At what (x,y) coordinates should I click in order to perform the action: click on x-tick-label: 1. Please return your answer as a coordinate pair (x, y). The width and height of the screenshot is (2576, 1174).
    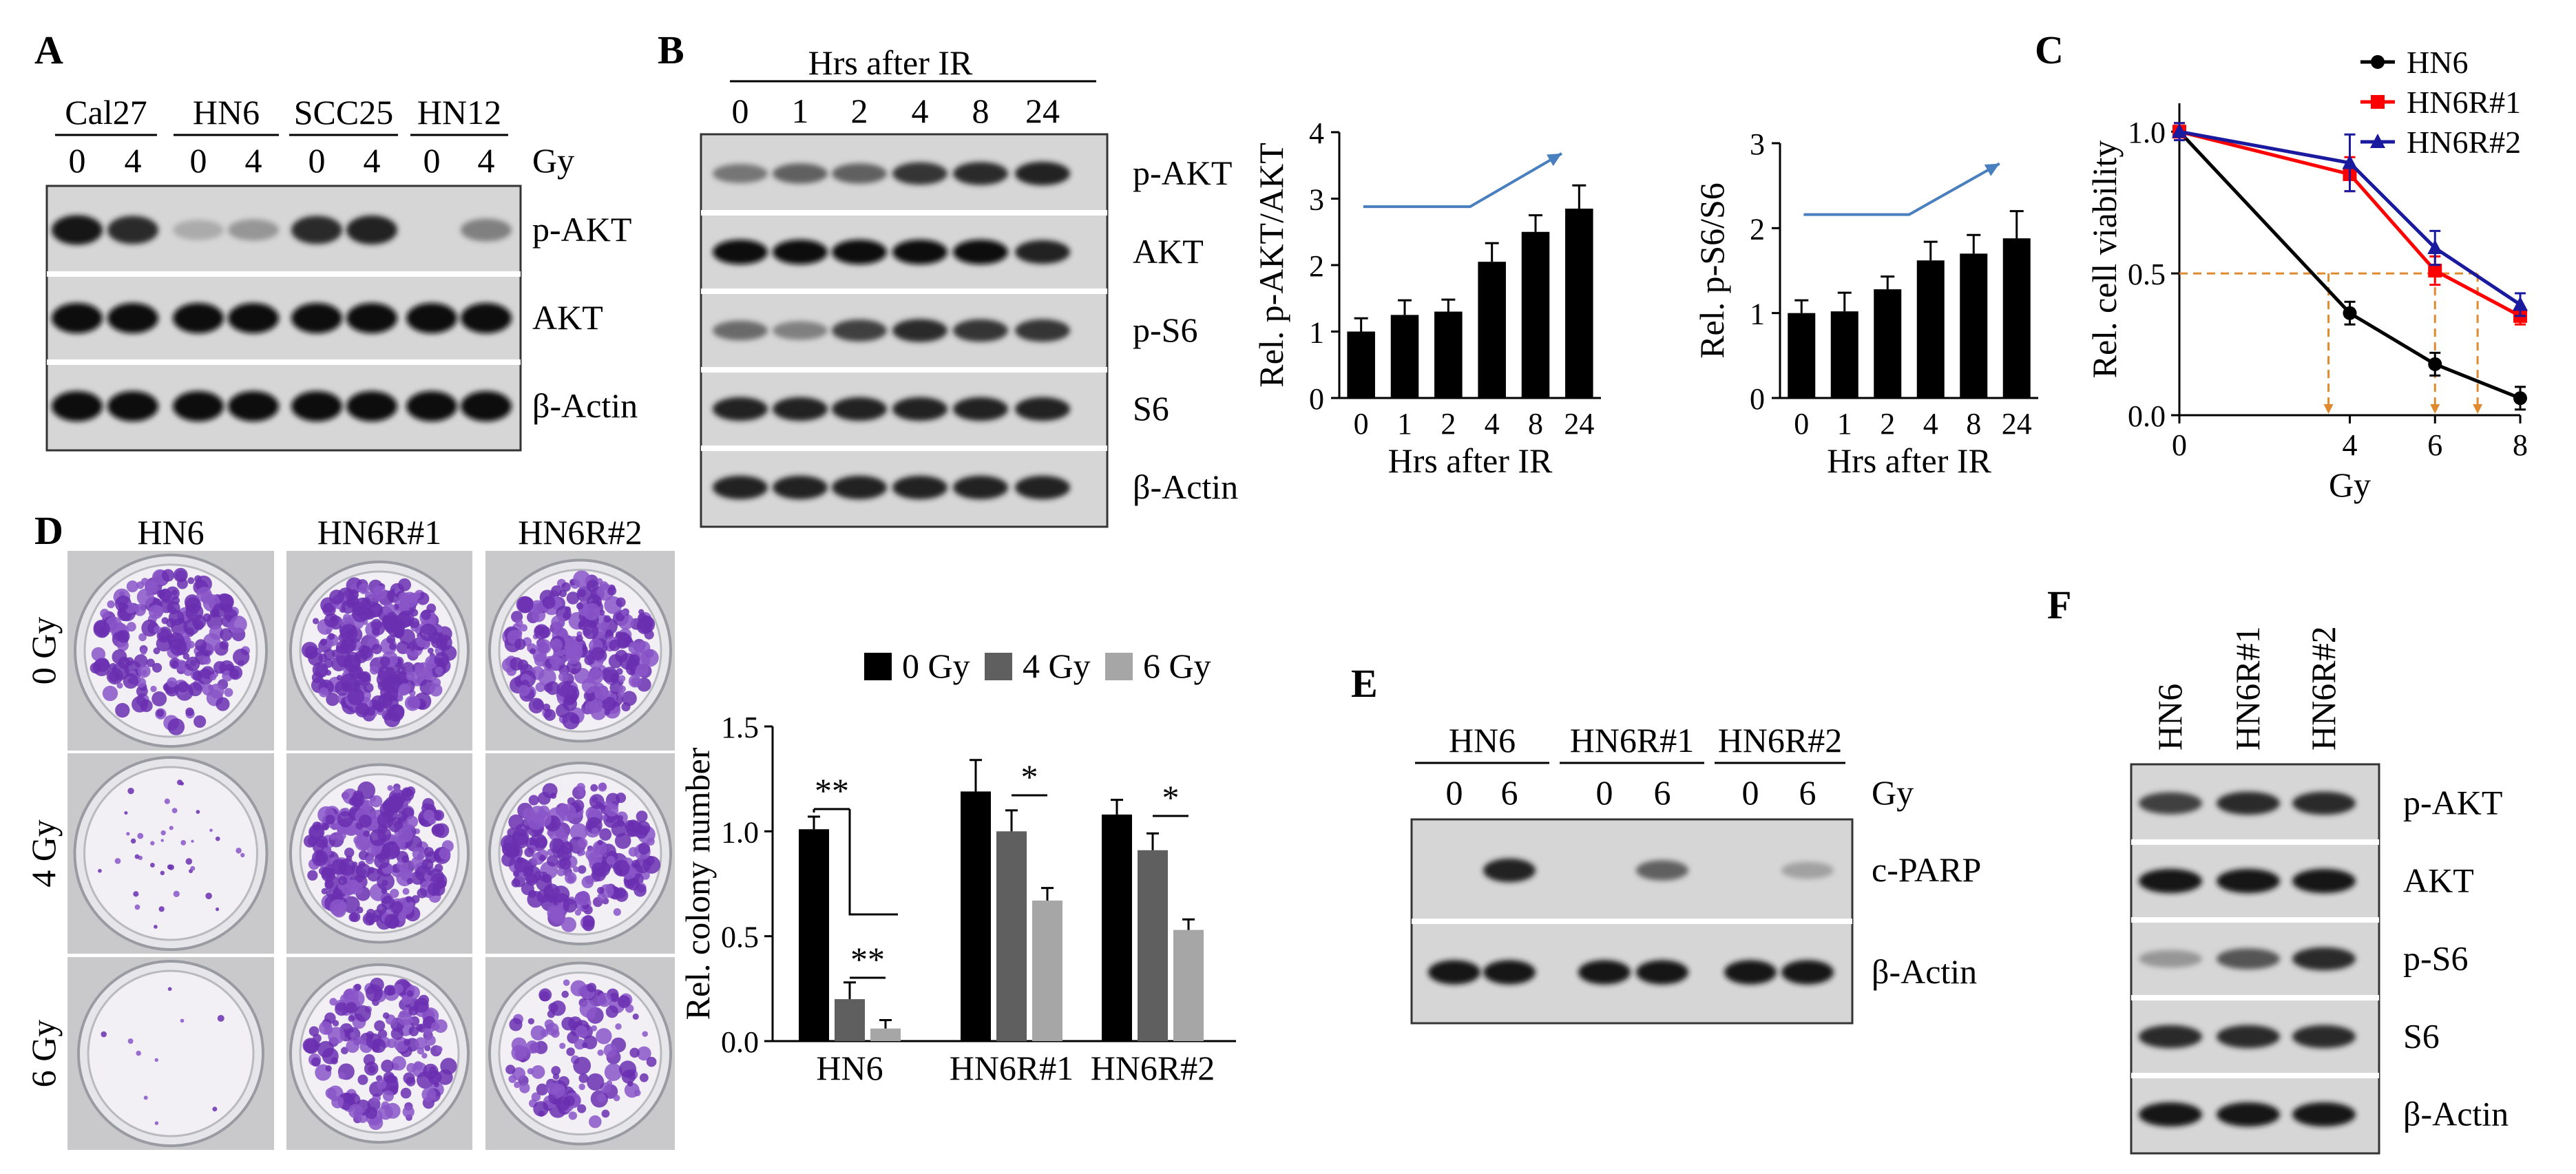
    Looking at the image, I should click on (1404, 424).